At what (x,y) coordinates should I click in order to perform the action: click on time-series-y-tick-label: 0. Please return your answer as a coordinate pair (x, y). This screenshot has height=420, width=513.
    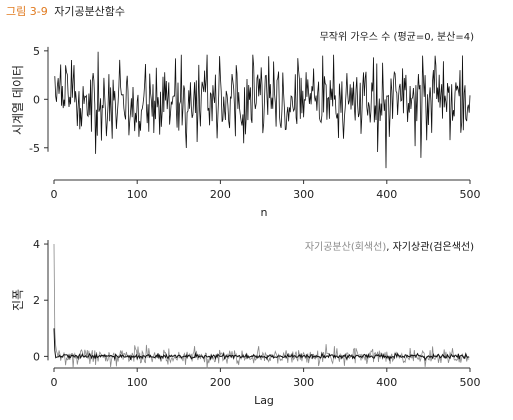
    Looking at the image, I should click on (36, 99).